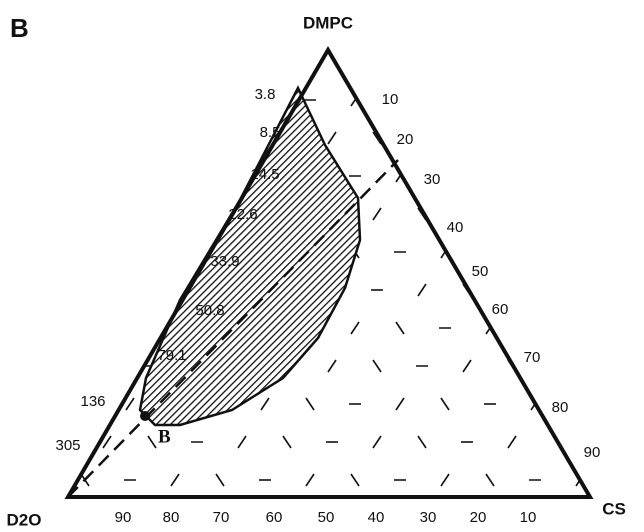 The width and height of the screenshot is (644, 532). I want to click on right-edge-label: 50, so click(480, 271).